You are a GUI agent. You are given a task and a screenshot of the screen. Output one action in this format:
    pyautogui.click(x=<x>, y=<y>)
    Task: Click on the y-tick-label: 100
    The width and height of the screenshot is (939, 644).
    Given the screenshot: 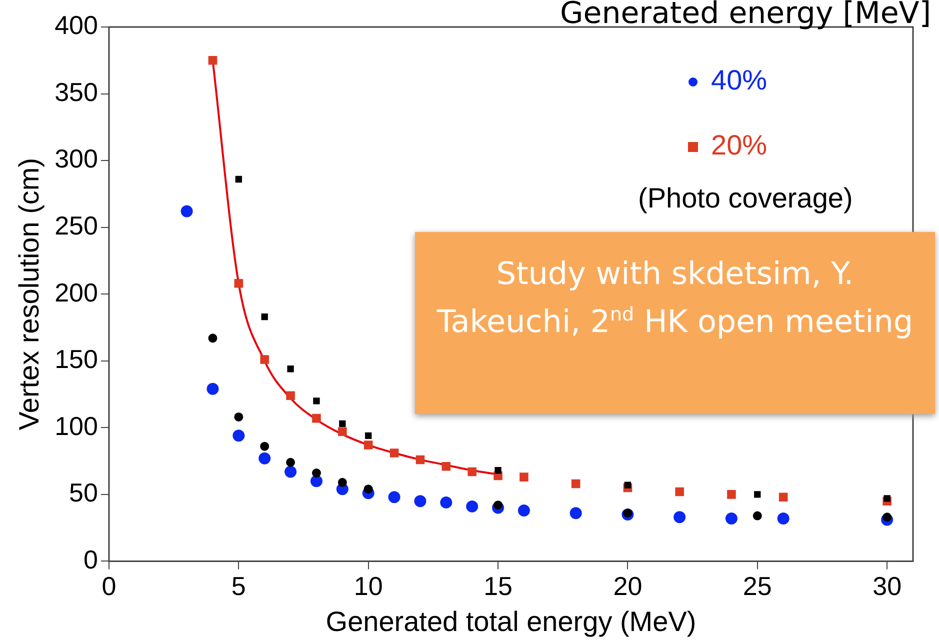 What is the action you would take?
    pyautogui.click(x=76, y=425)
    